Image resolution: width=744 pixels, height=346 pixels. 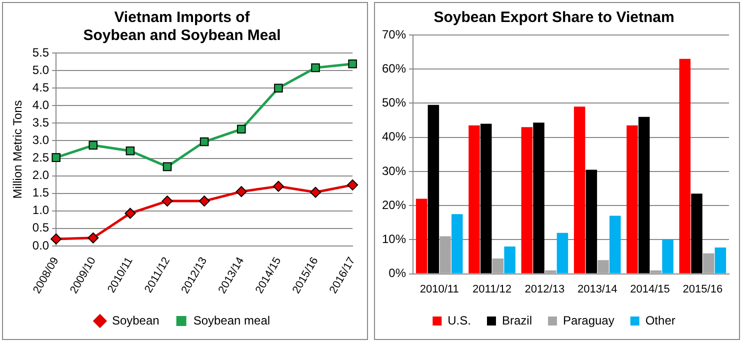 What do you see at coordinates (650, 289) in the screenshot?
I see `x-tick-label: 2014/15` at bounding box center [650, 289].